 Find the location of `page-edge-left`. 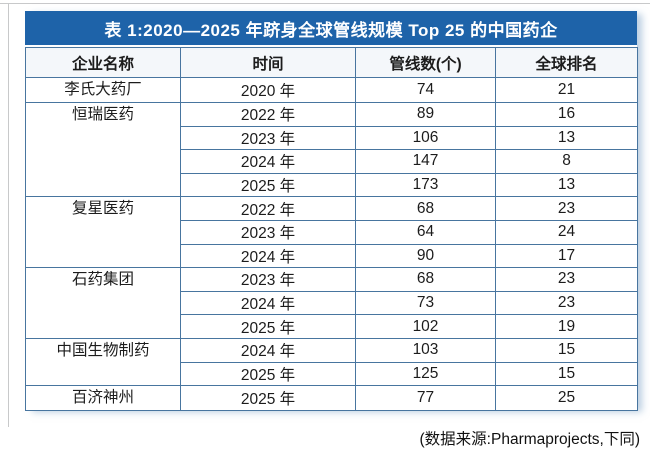

page-edge-left is located at coordinates (8, 215).